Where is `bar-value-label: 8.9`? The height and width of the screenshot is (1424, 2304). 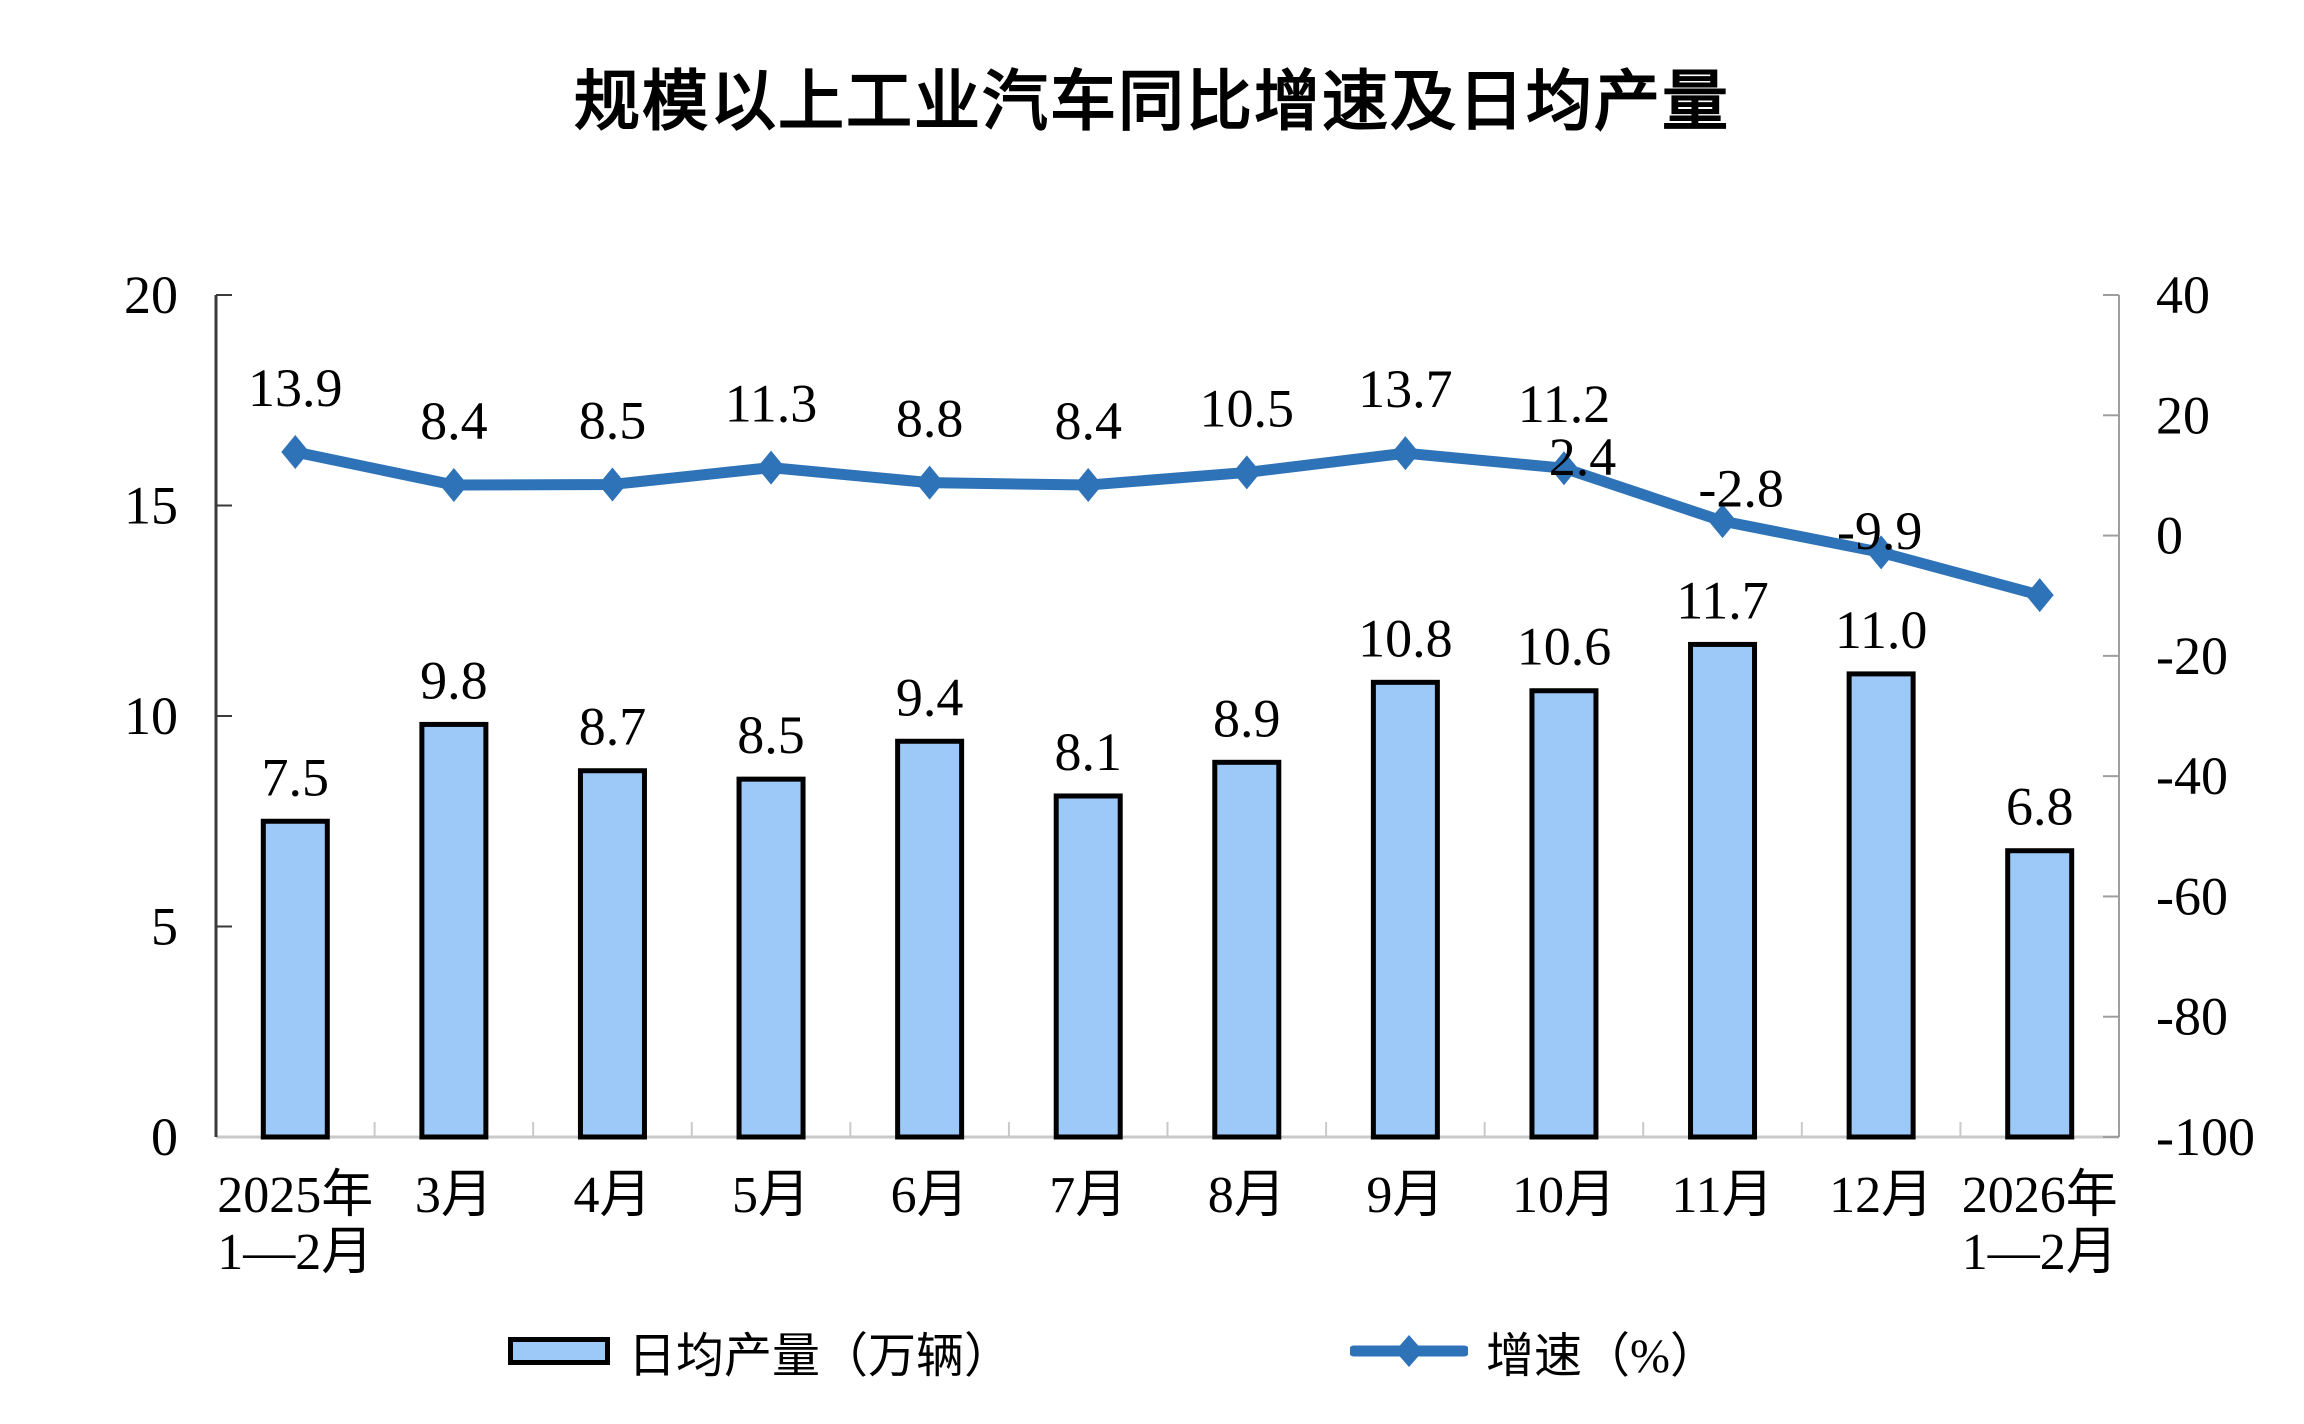
bar-value-label: 8.9 is located at coordinates (1247, 718).